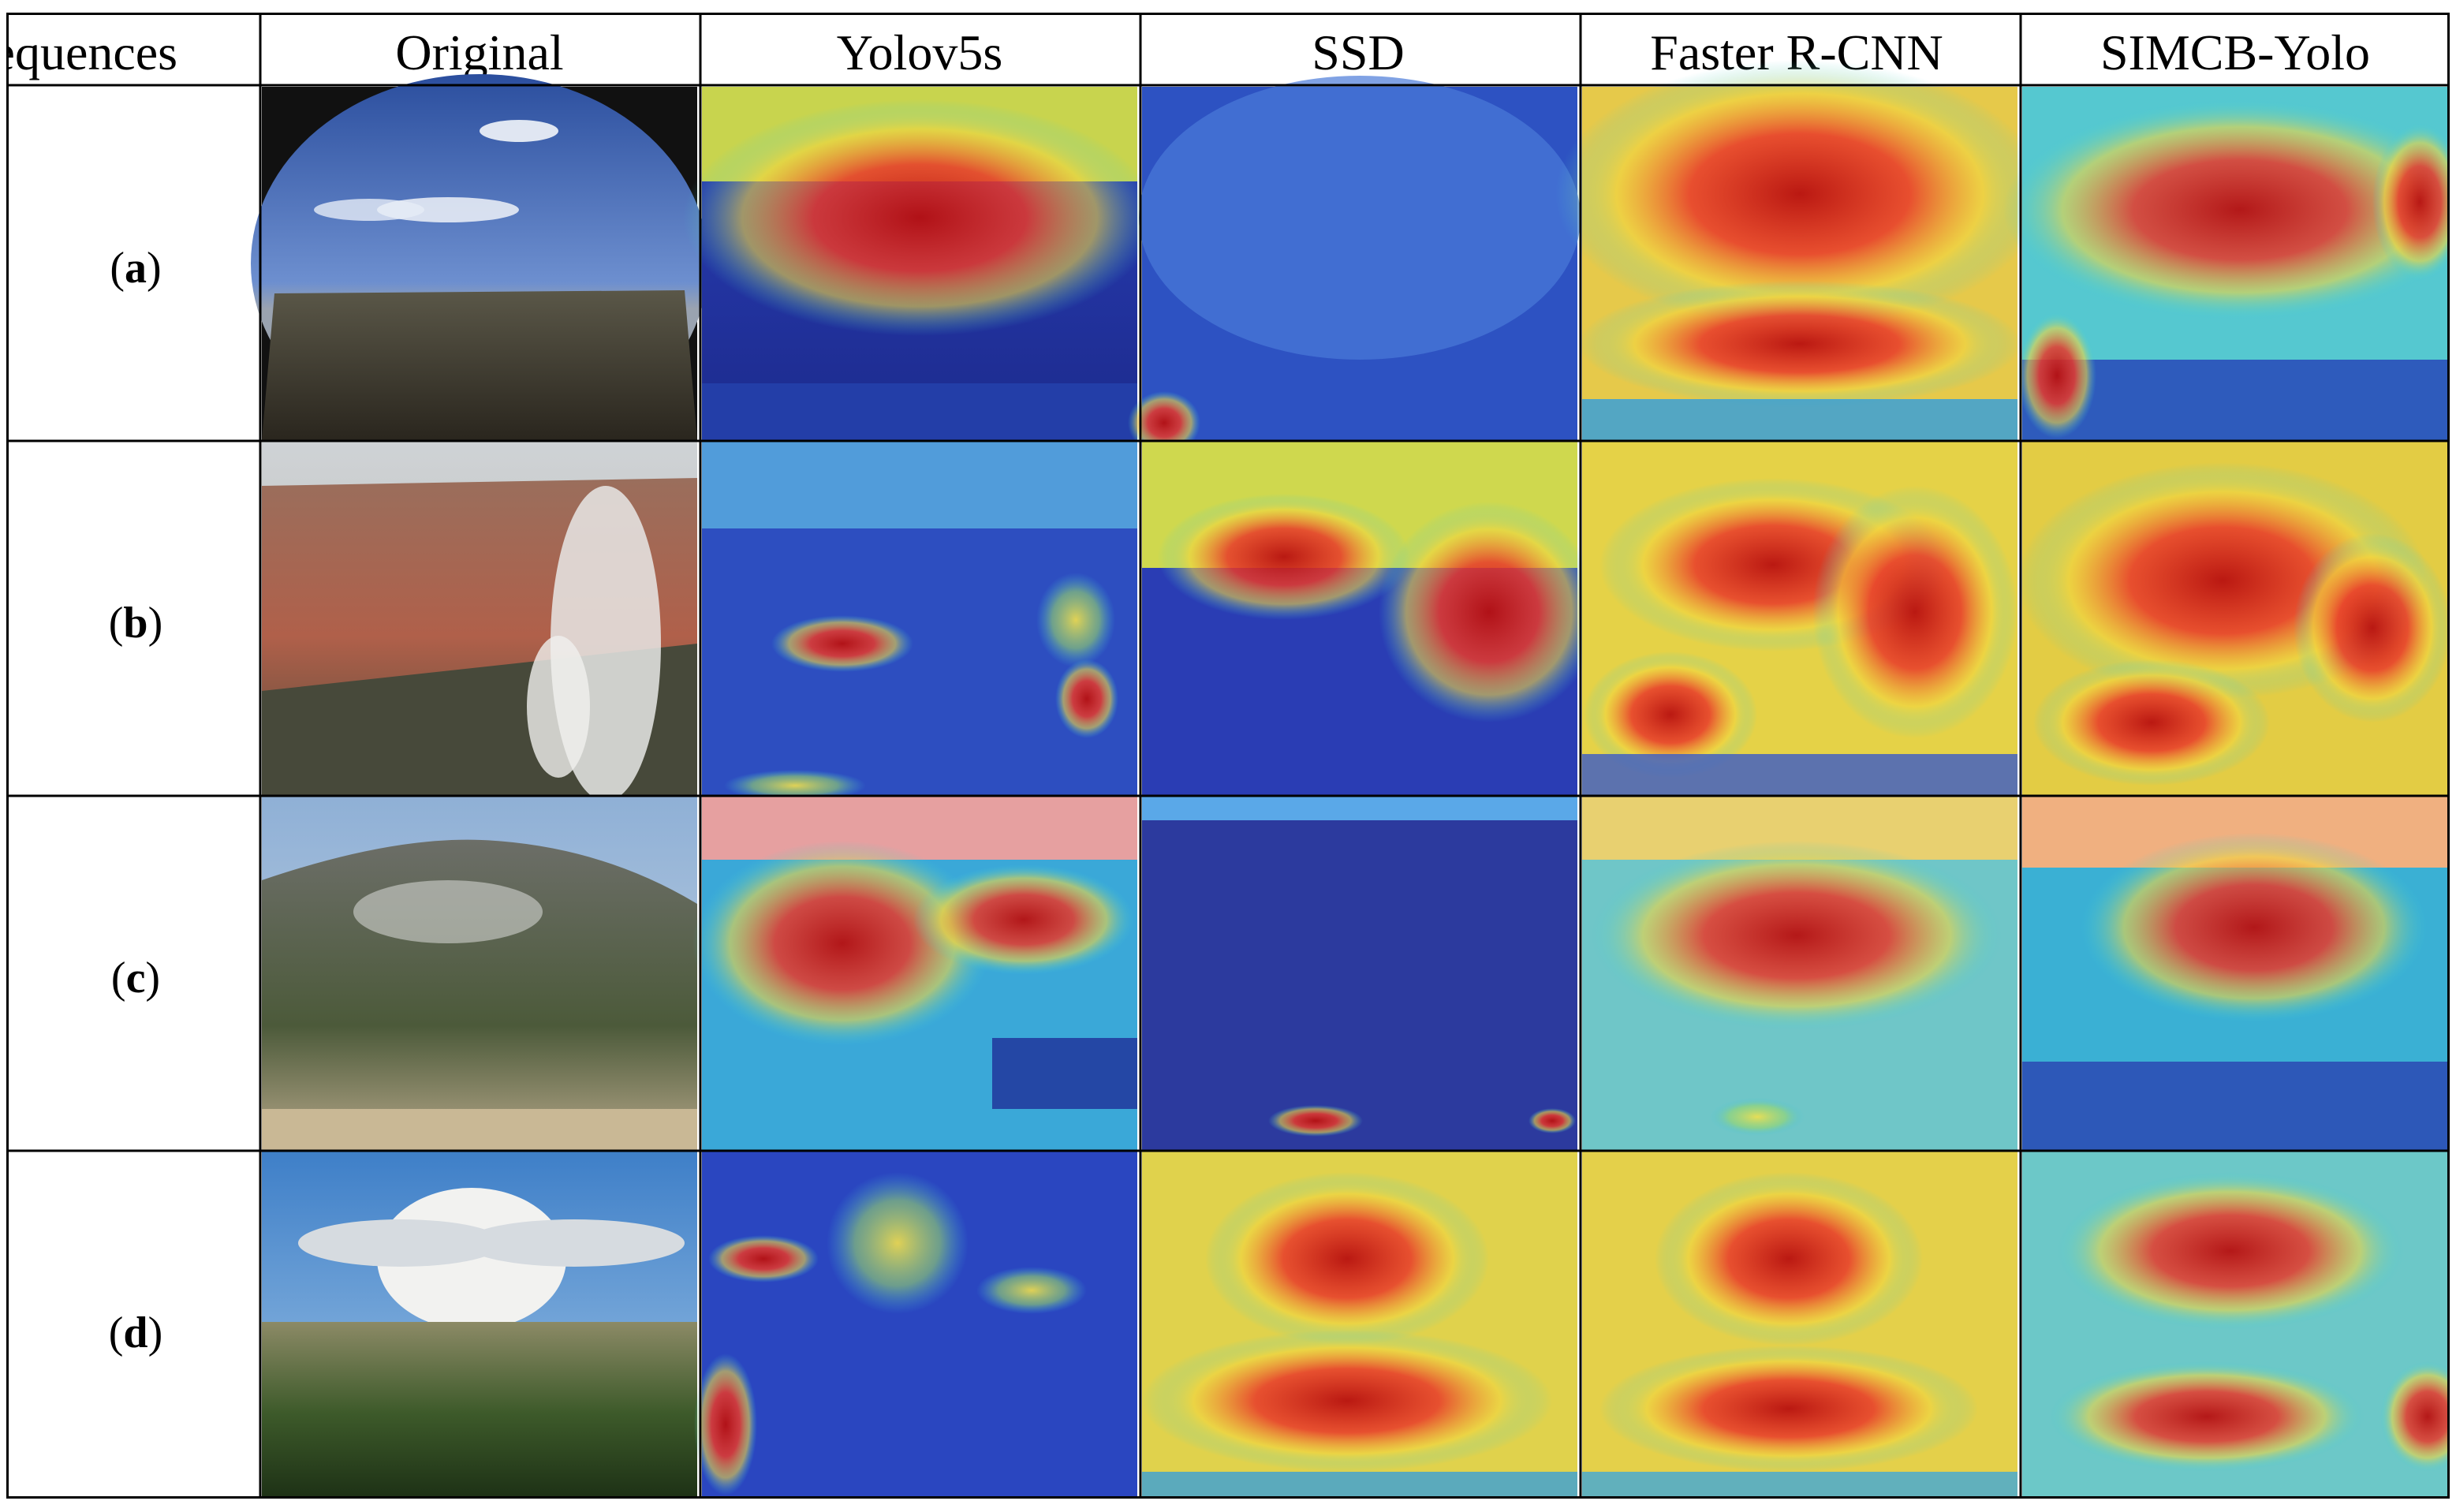 This screenshot has height=1512, width=2456. I want to click on heatmap-faster-rcnn-a, so click(1799, 250).